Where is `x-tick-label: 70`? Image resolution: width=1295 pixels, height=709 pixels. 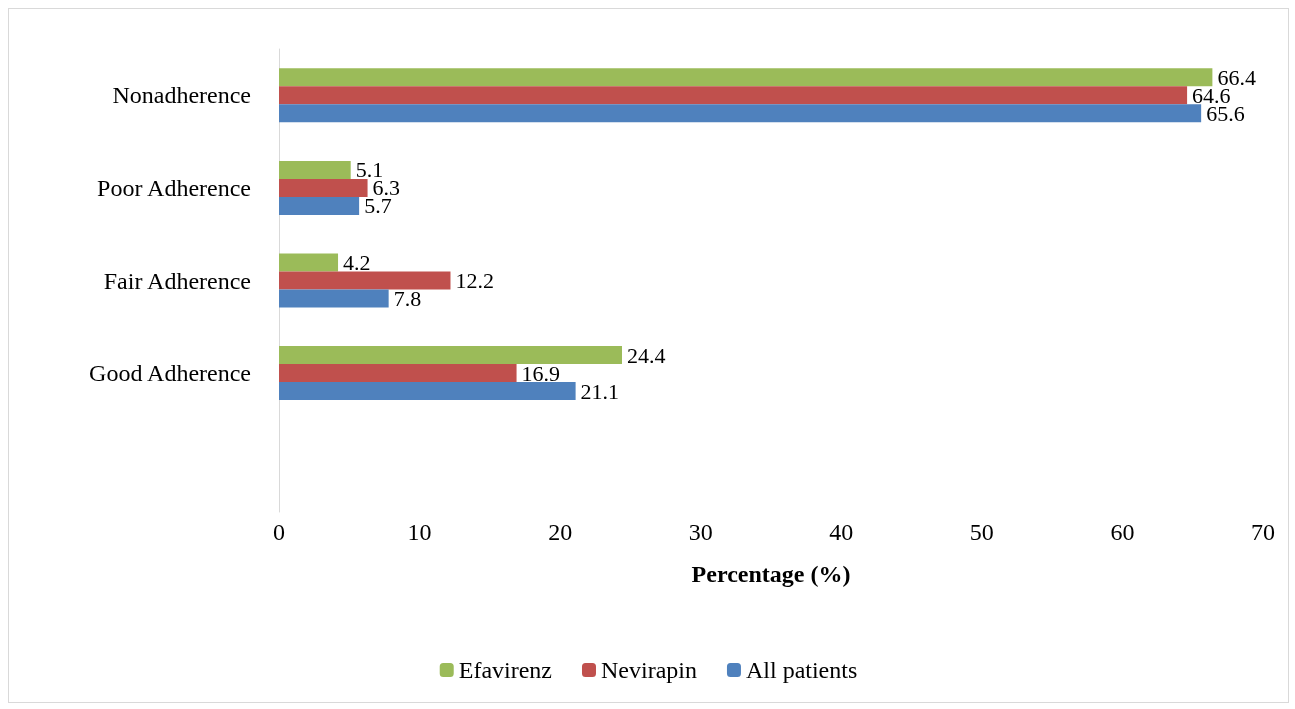 x-tick-label: 70 is located at coordinates (1263, 532).